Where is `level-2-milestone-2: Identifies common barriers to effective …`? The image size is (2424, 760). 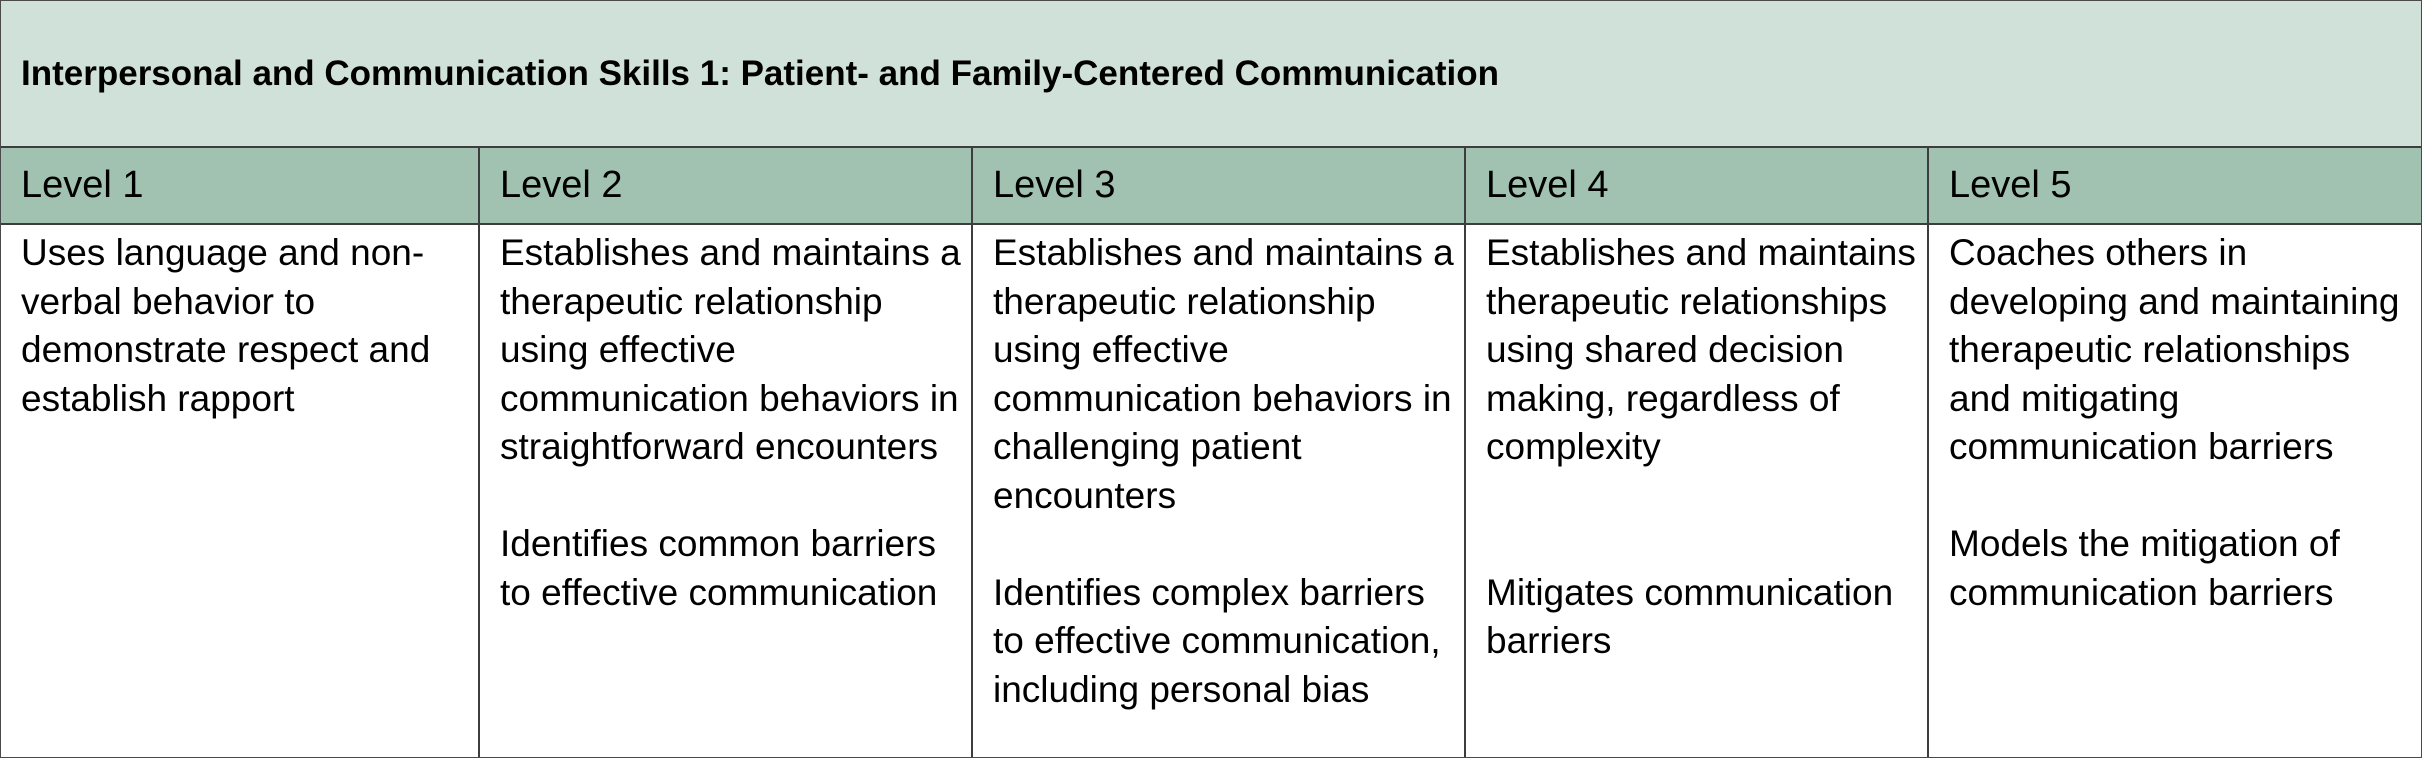
level-2-milestone-2: Identifies common barriers to effective … is located at coordinates (719, 568).